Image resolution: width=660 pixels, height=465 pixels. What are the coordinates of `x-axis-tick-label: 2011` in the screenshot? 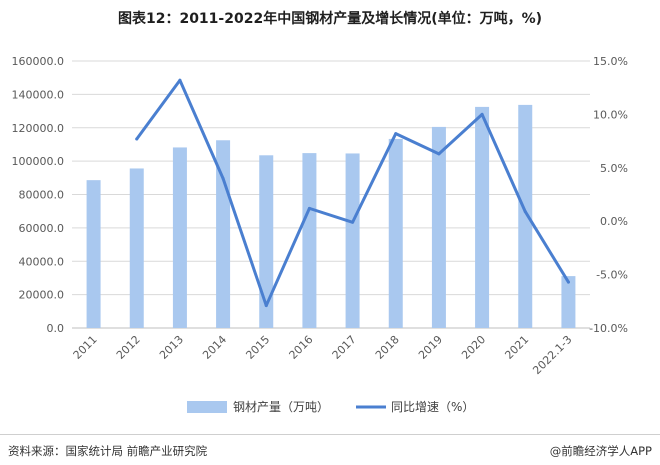 It's located at (85, 347).